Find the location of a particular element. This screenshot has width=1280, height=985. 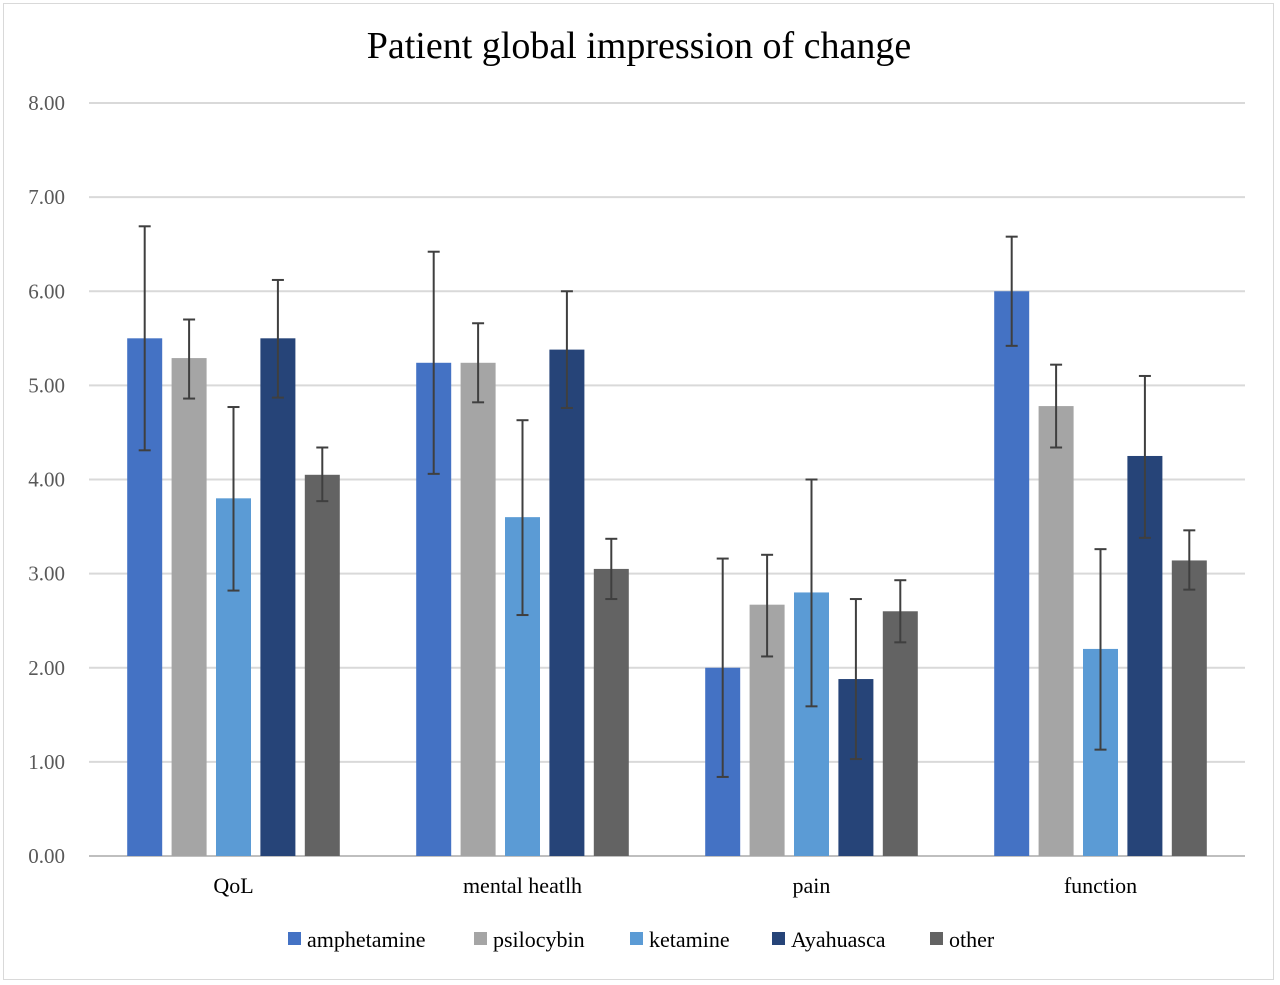

x-category-label: pain is located at coordinates (812, 885).